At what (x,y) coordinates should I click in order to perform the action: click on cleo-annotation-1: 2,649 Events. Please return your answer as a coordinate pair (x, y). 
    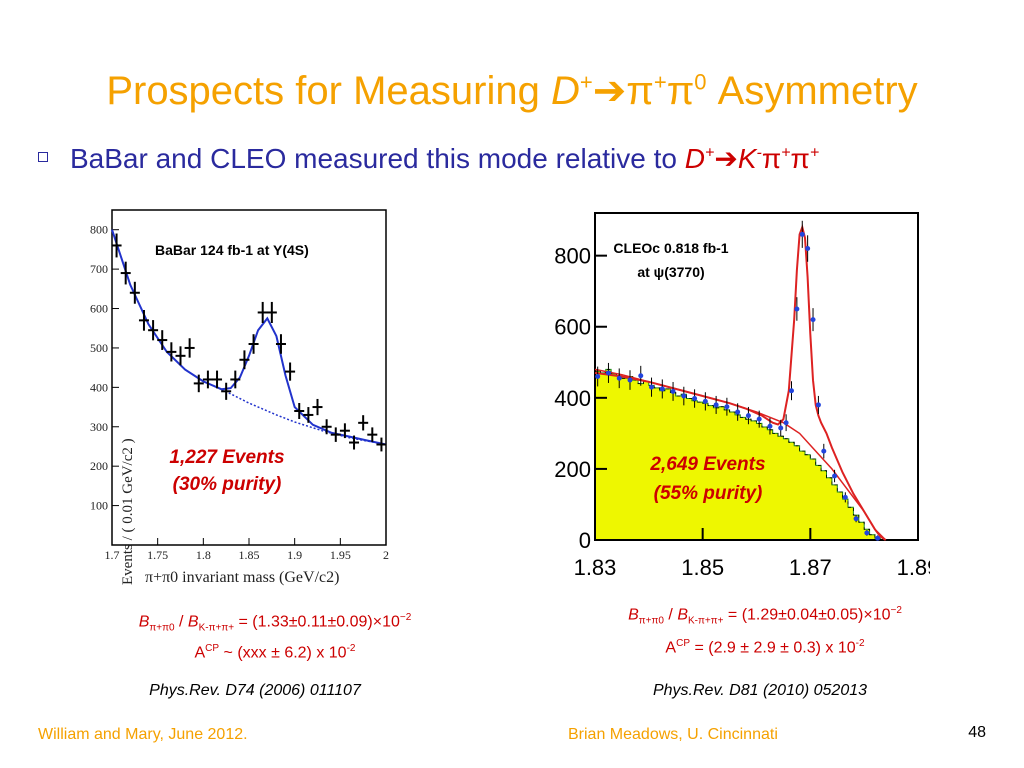
    Looking at the image, I should click on (707, 464).